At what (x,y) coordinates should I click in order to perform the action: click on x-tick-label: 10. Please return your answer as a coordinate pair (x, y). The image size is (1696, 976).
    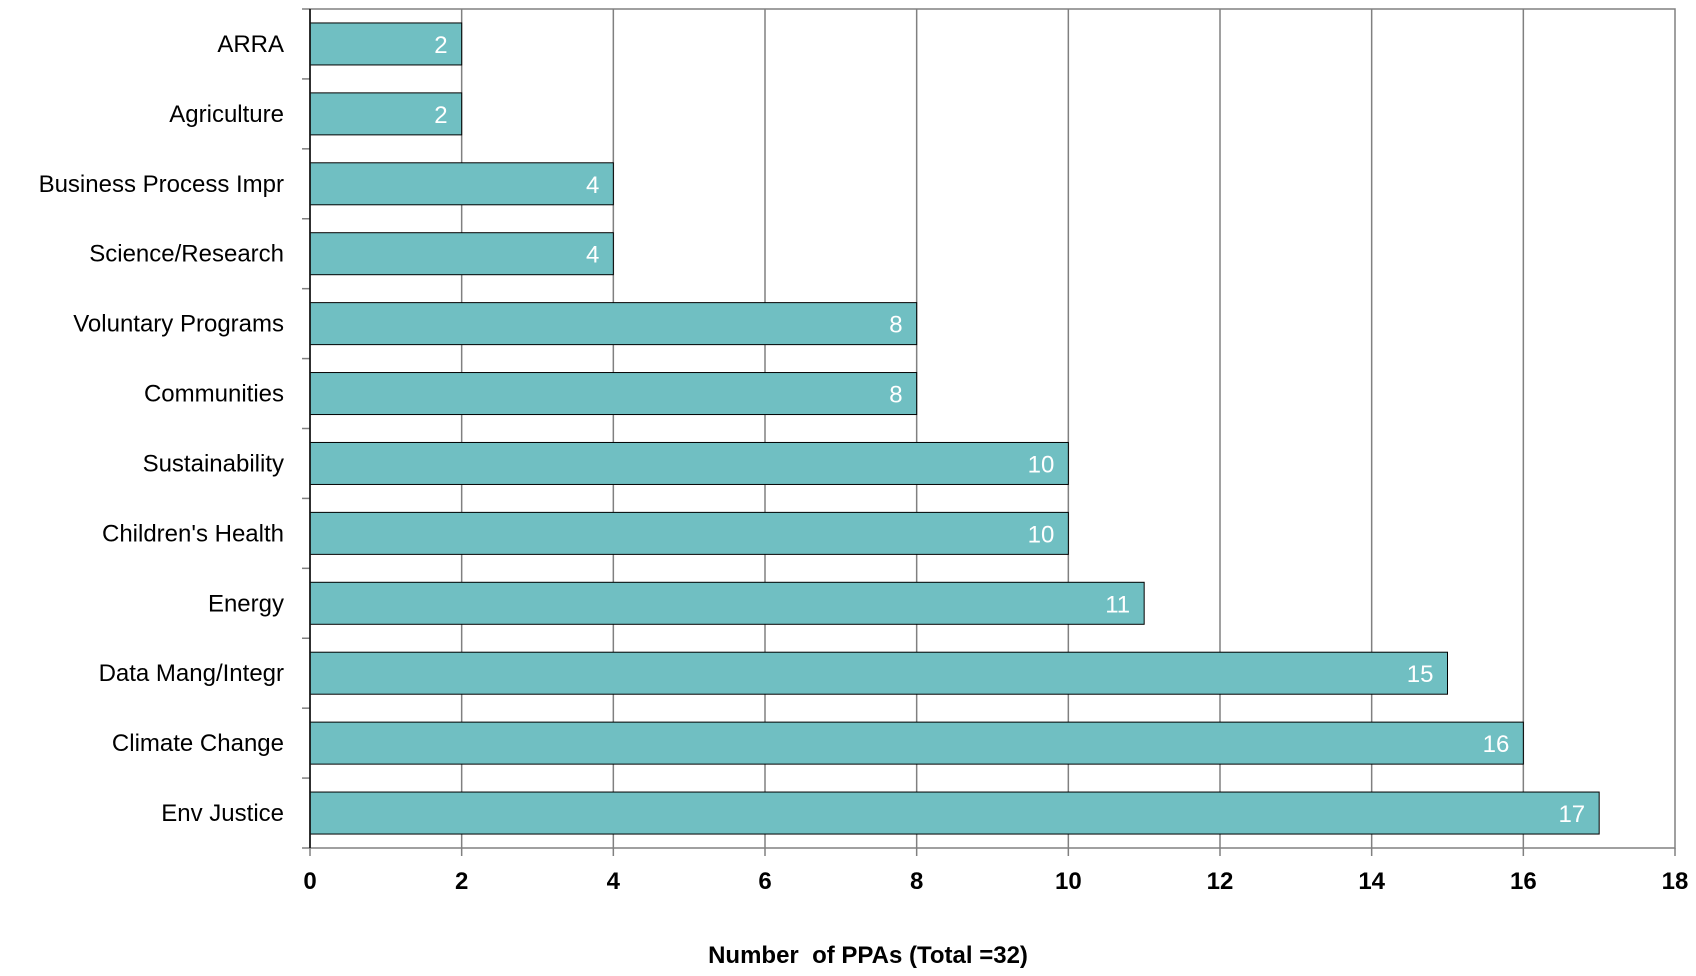
    Looking at the image, I should click on (1068, 881).